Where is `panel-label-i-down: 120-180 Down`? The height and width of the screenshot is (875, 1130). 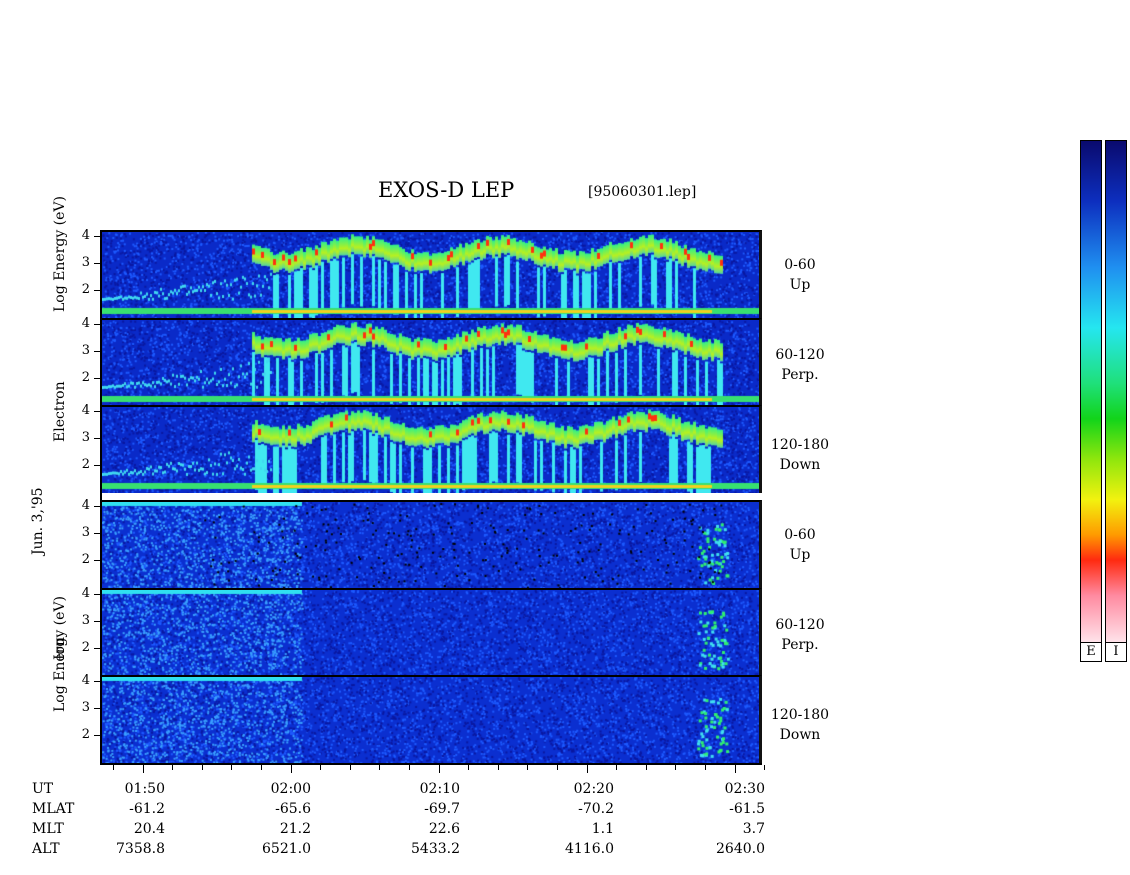
panel-label-i-down: 120-180 Down is located at coordinates (800, 725).